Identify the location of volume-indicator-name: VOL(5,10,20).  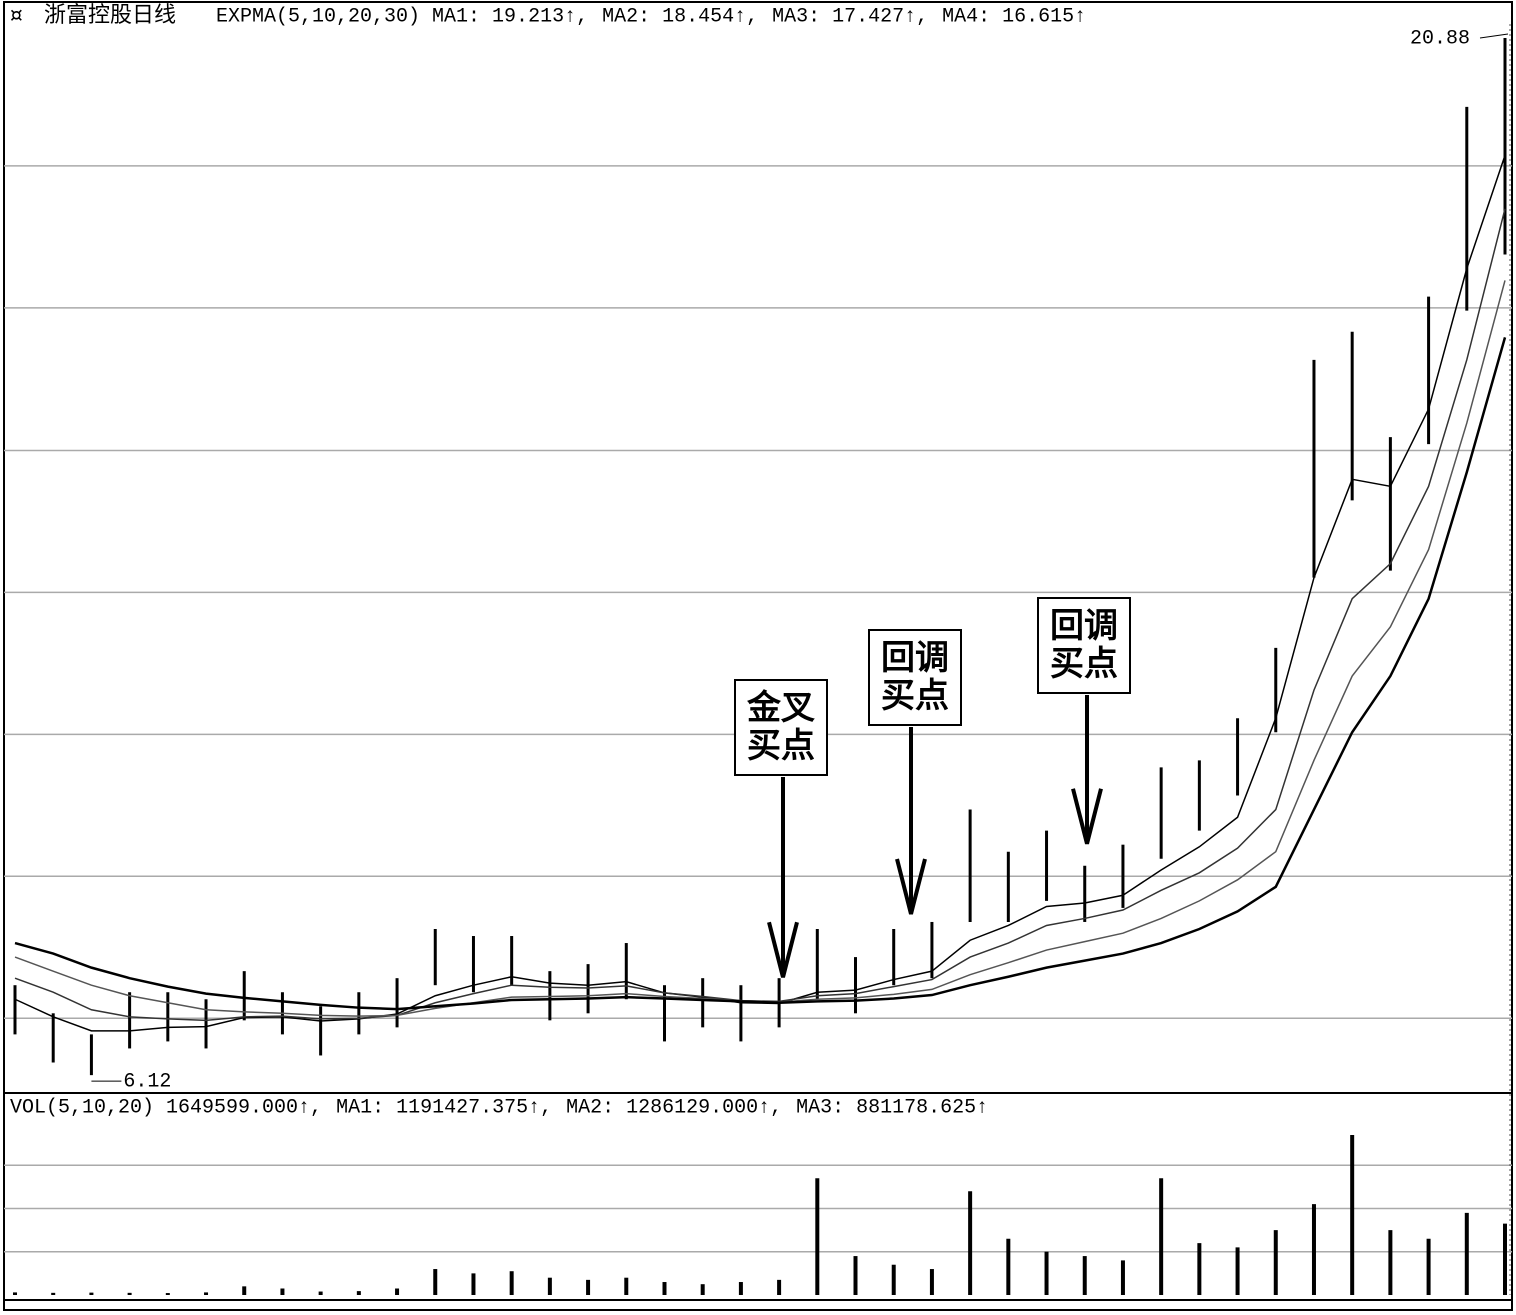
(82, 1107).